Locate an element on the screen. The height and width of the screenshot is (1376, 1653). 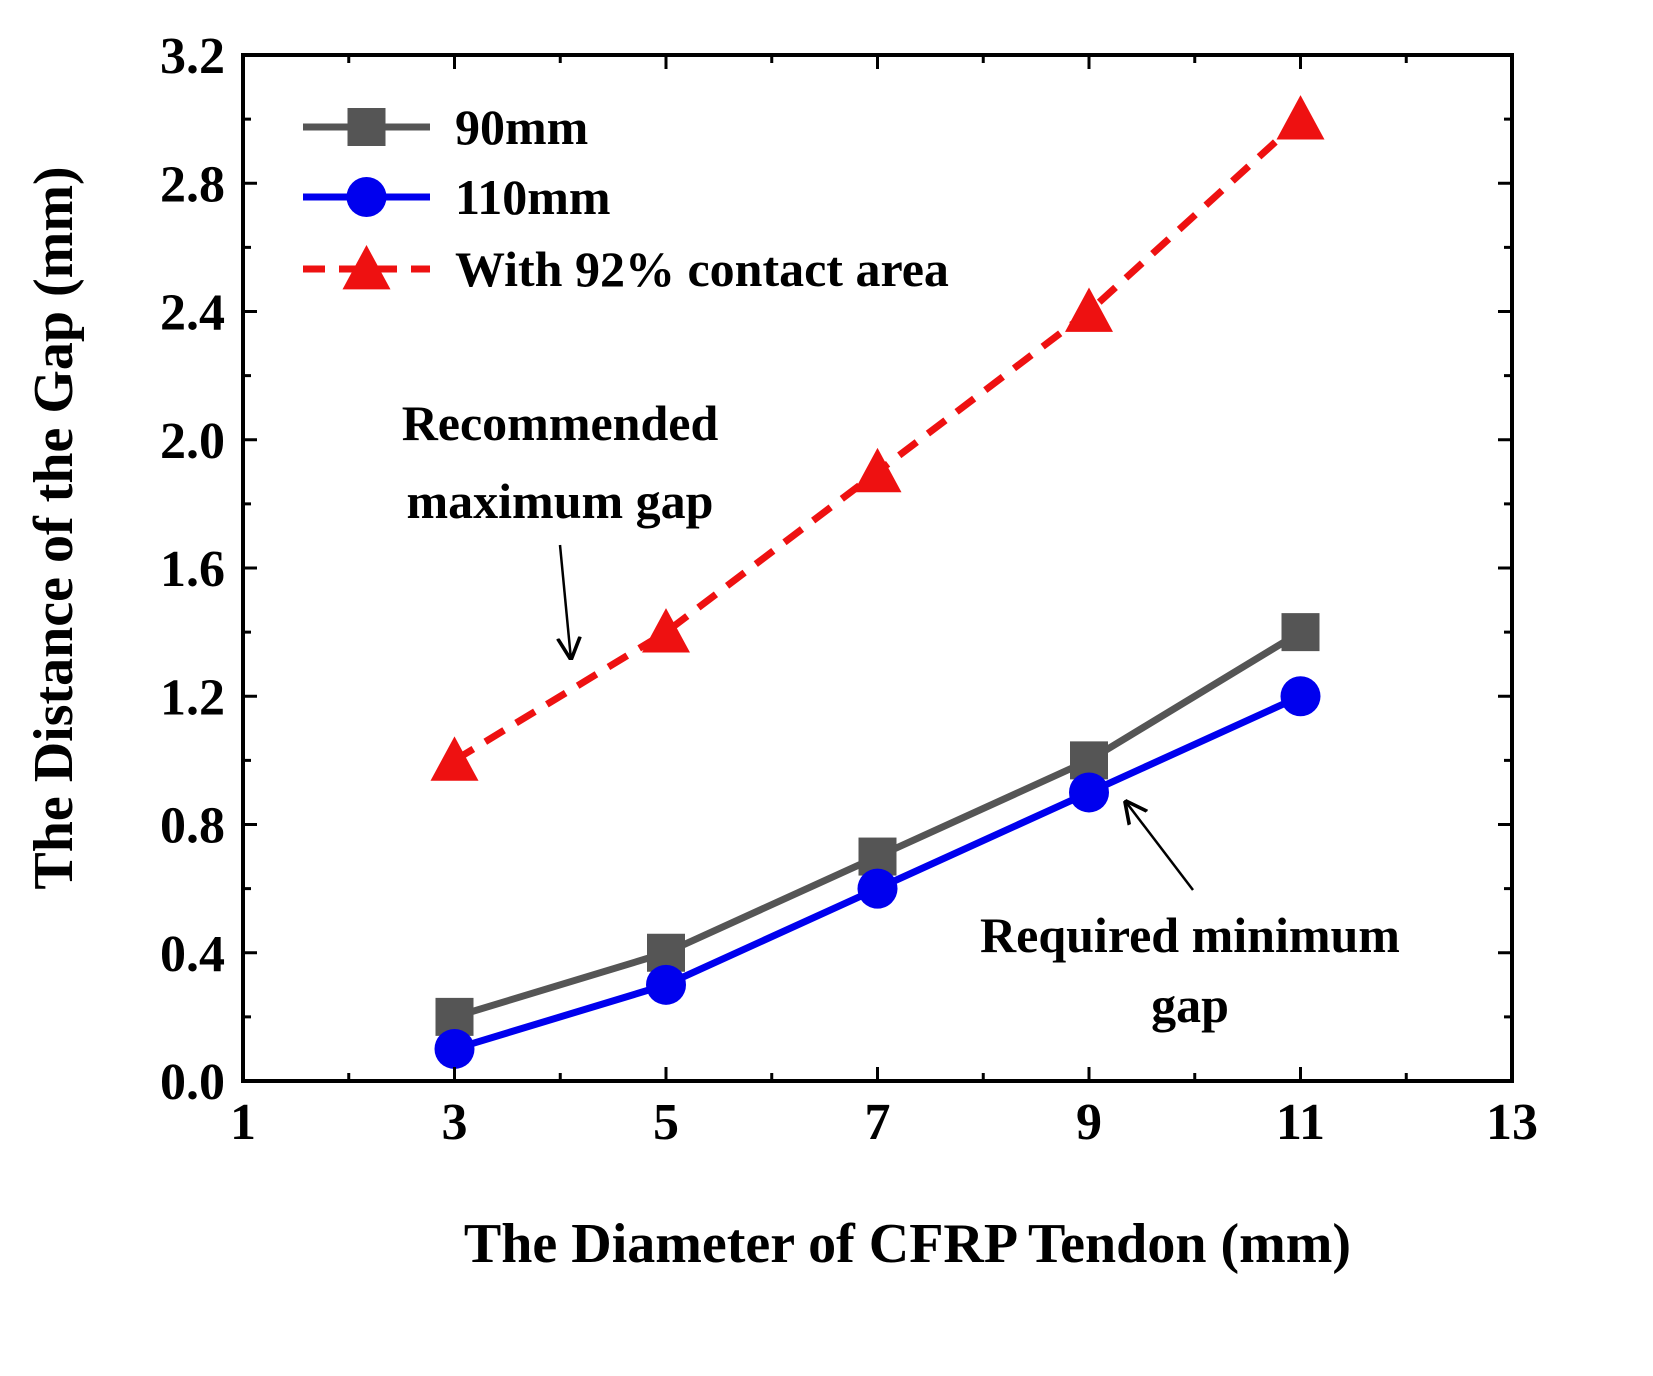
x-tick-label: 5 is located at coordinates (666, 1122).